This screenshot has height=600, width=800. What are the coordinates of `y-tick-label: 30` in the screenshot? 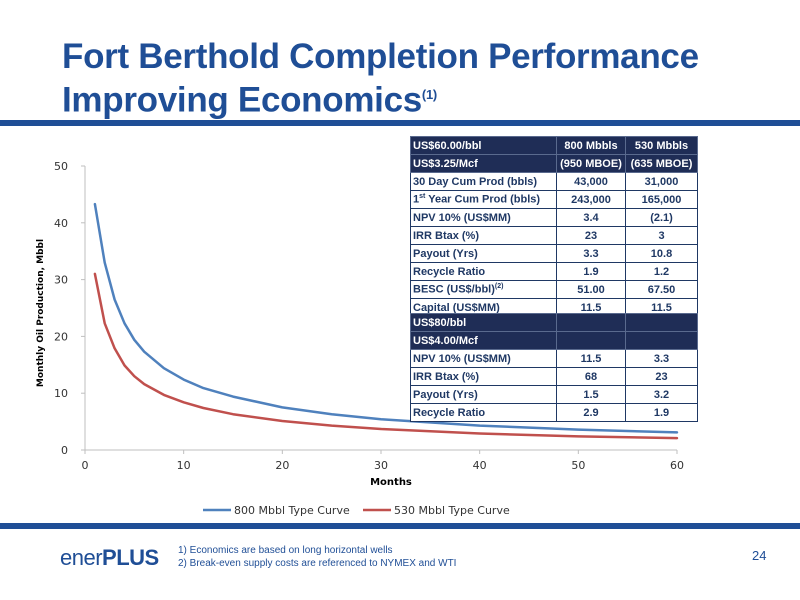 It's located at (61, 280).